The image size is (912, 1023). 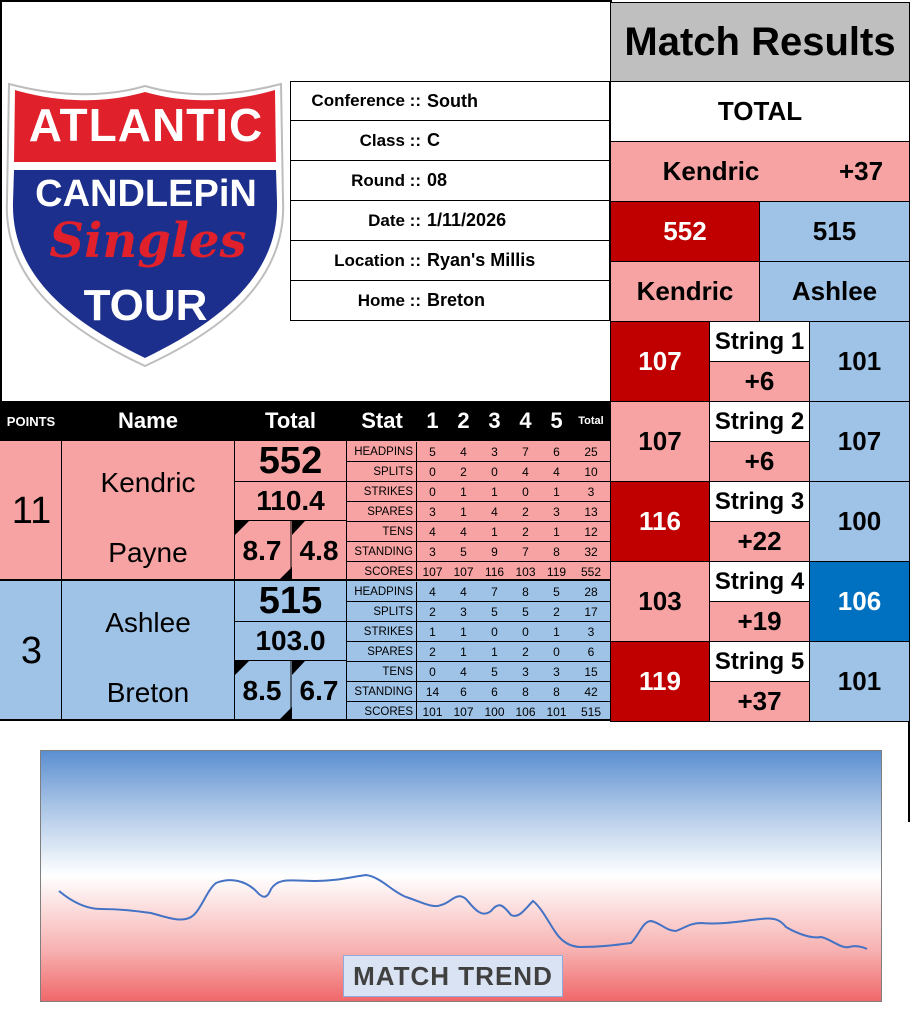 I want to click on header-game-4: 4, so click(x=525, y=420).